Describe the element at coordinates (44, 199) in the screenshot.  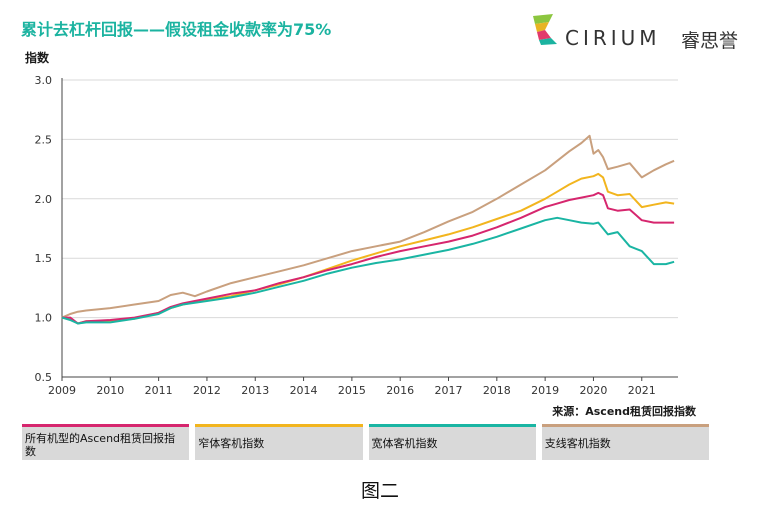
I see `y-tick-label: 2.0` at that location.